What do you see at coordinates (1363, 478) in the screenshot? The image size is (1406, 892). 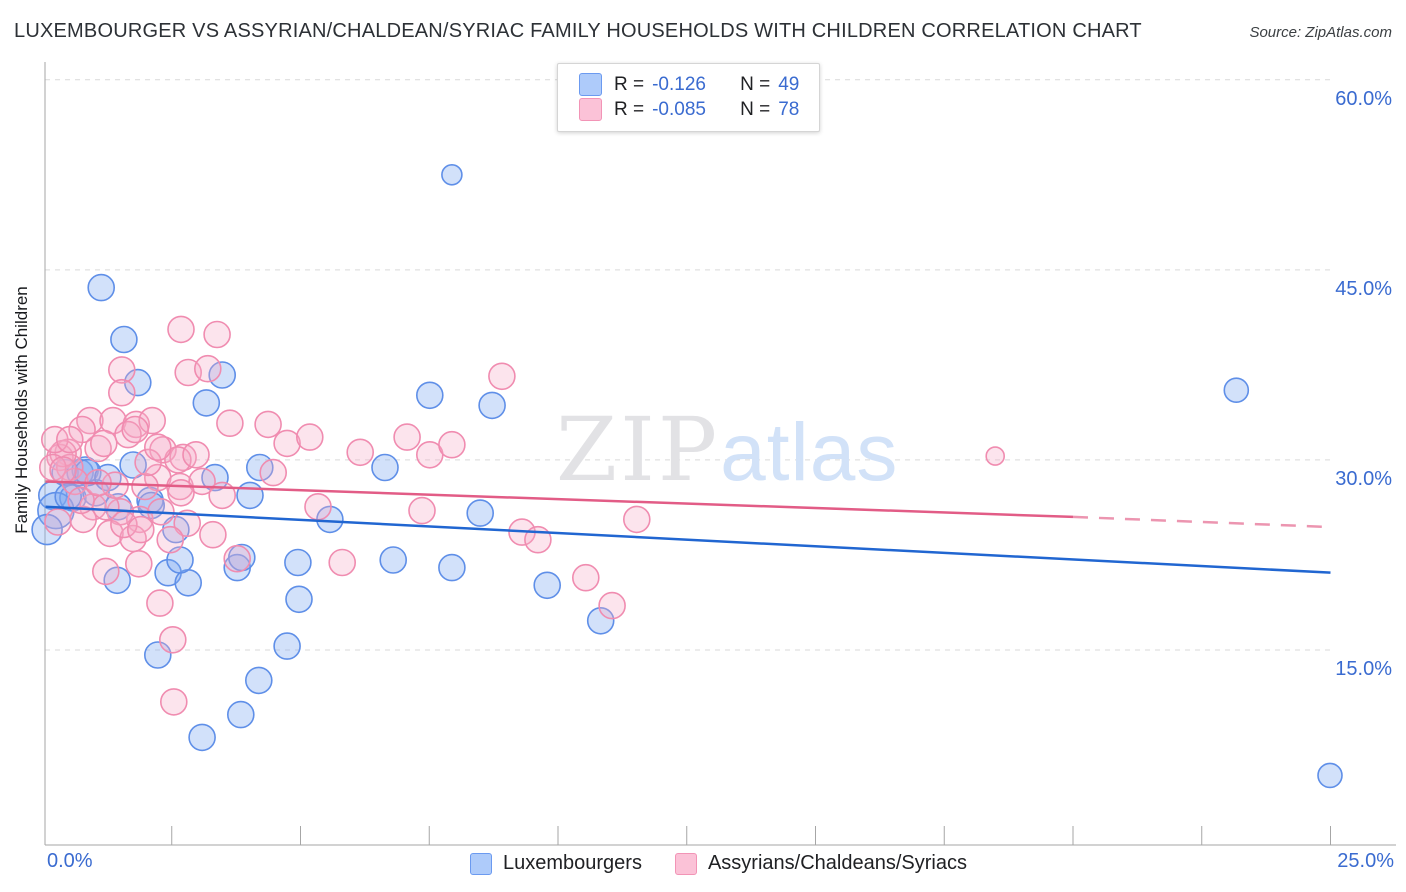 I see `y-tick-label: 30.0%` at bounding box center [1363, 478].